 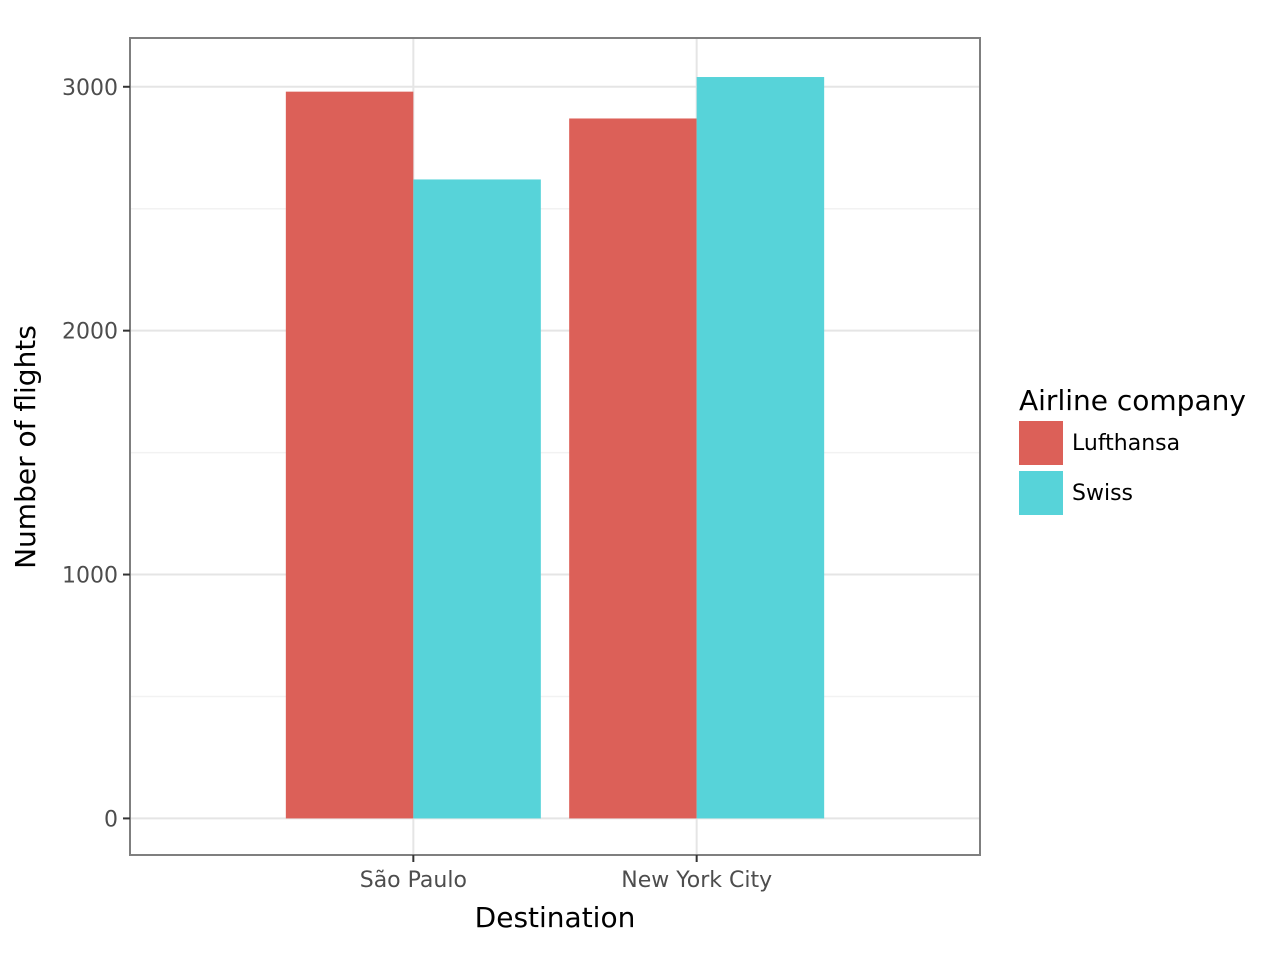 What do you see at coordinates (90, 576) in the screenshot?
I see `y-tick-label: 1000` at bounding box center [90, 576].